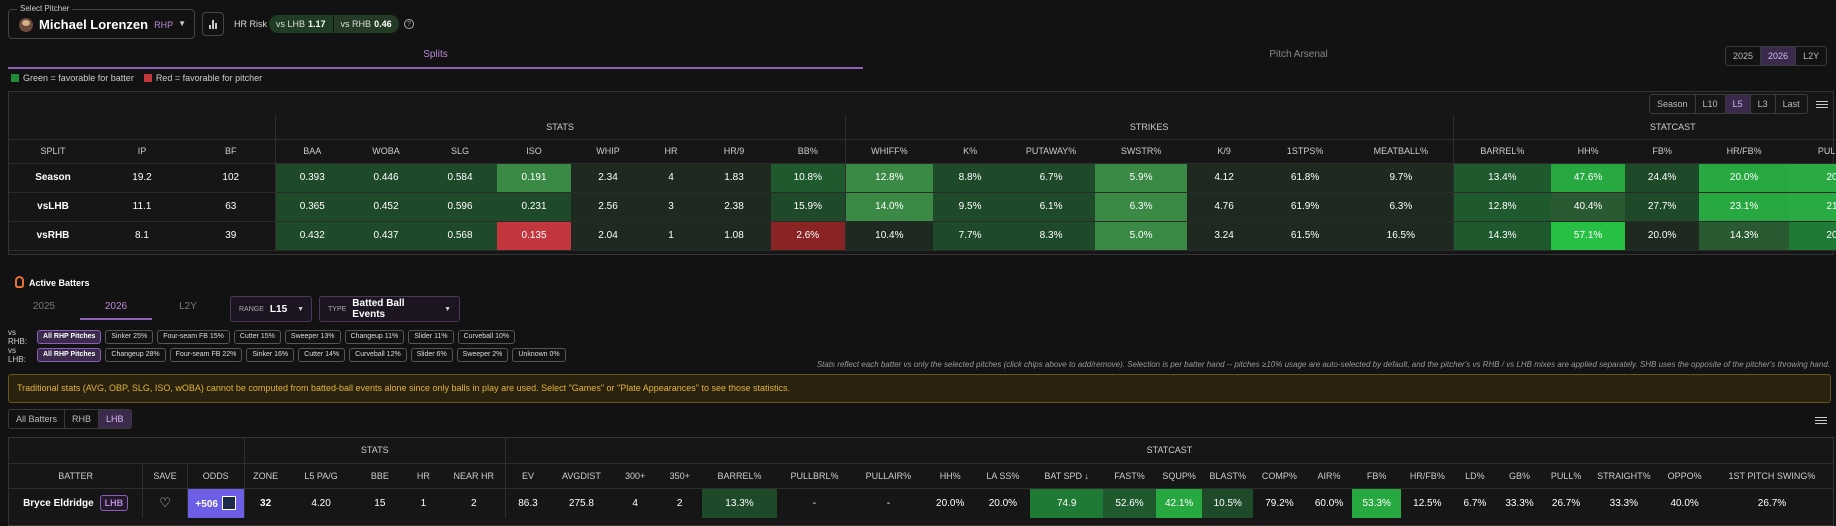 Image resolution: width=1836 pixels, height=526 pixels. I want to click on seg-option-l5: L5, so click(1738, 104).